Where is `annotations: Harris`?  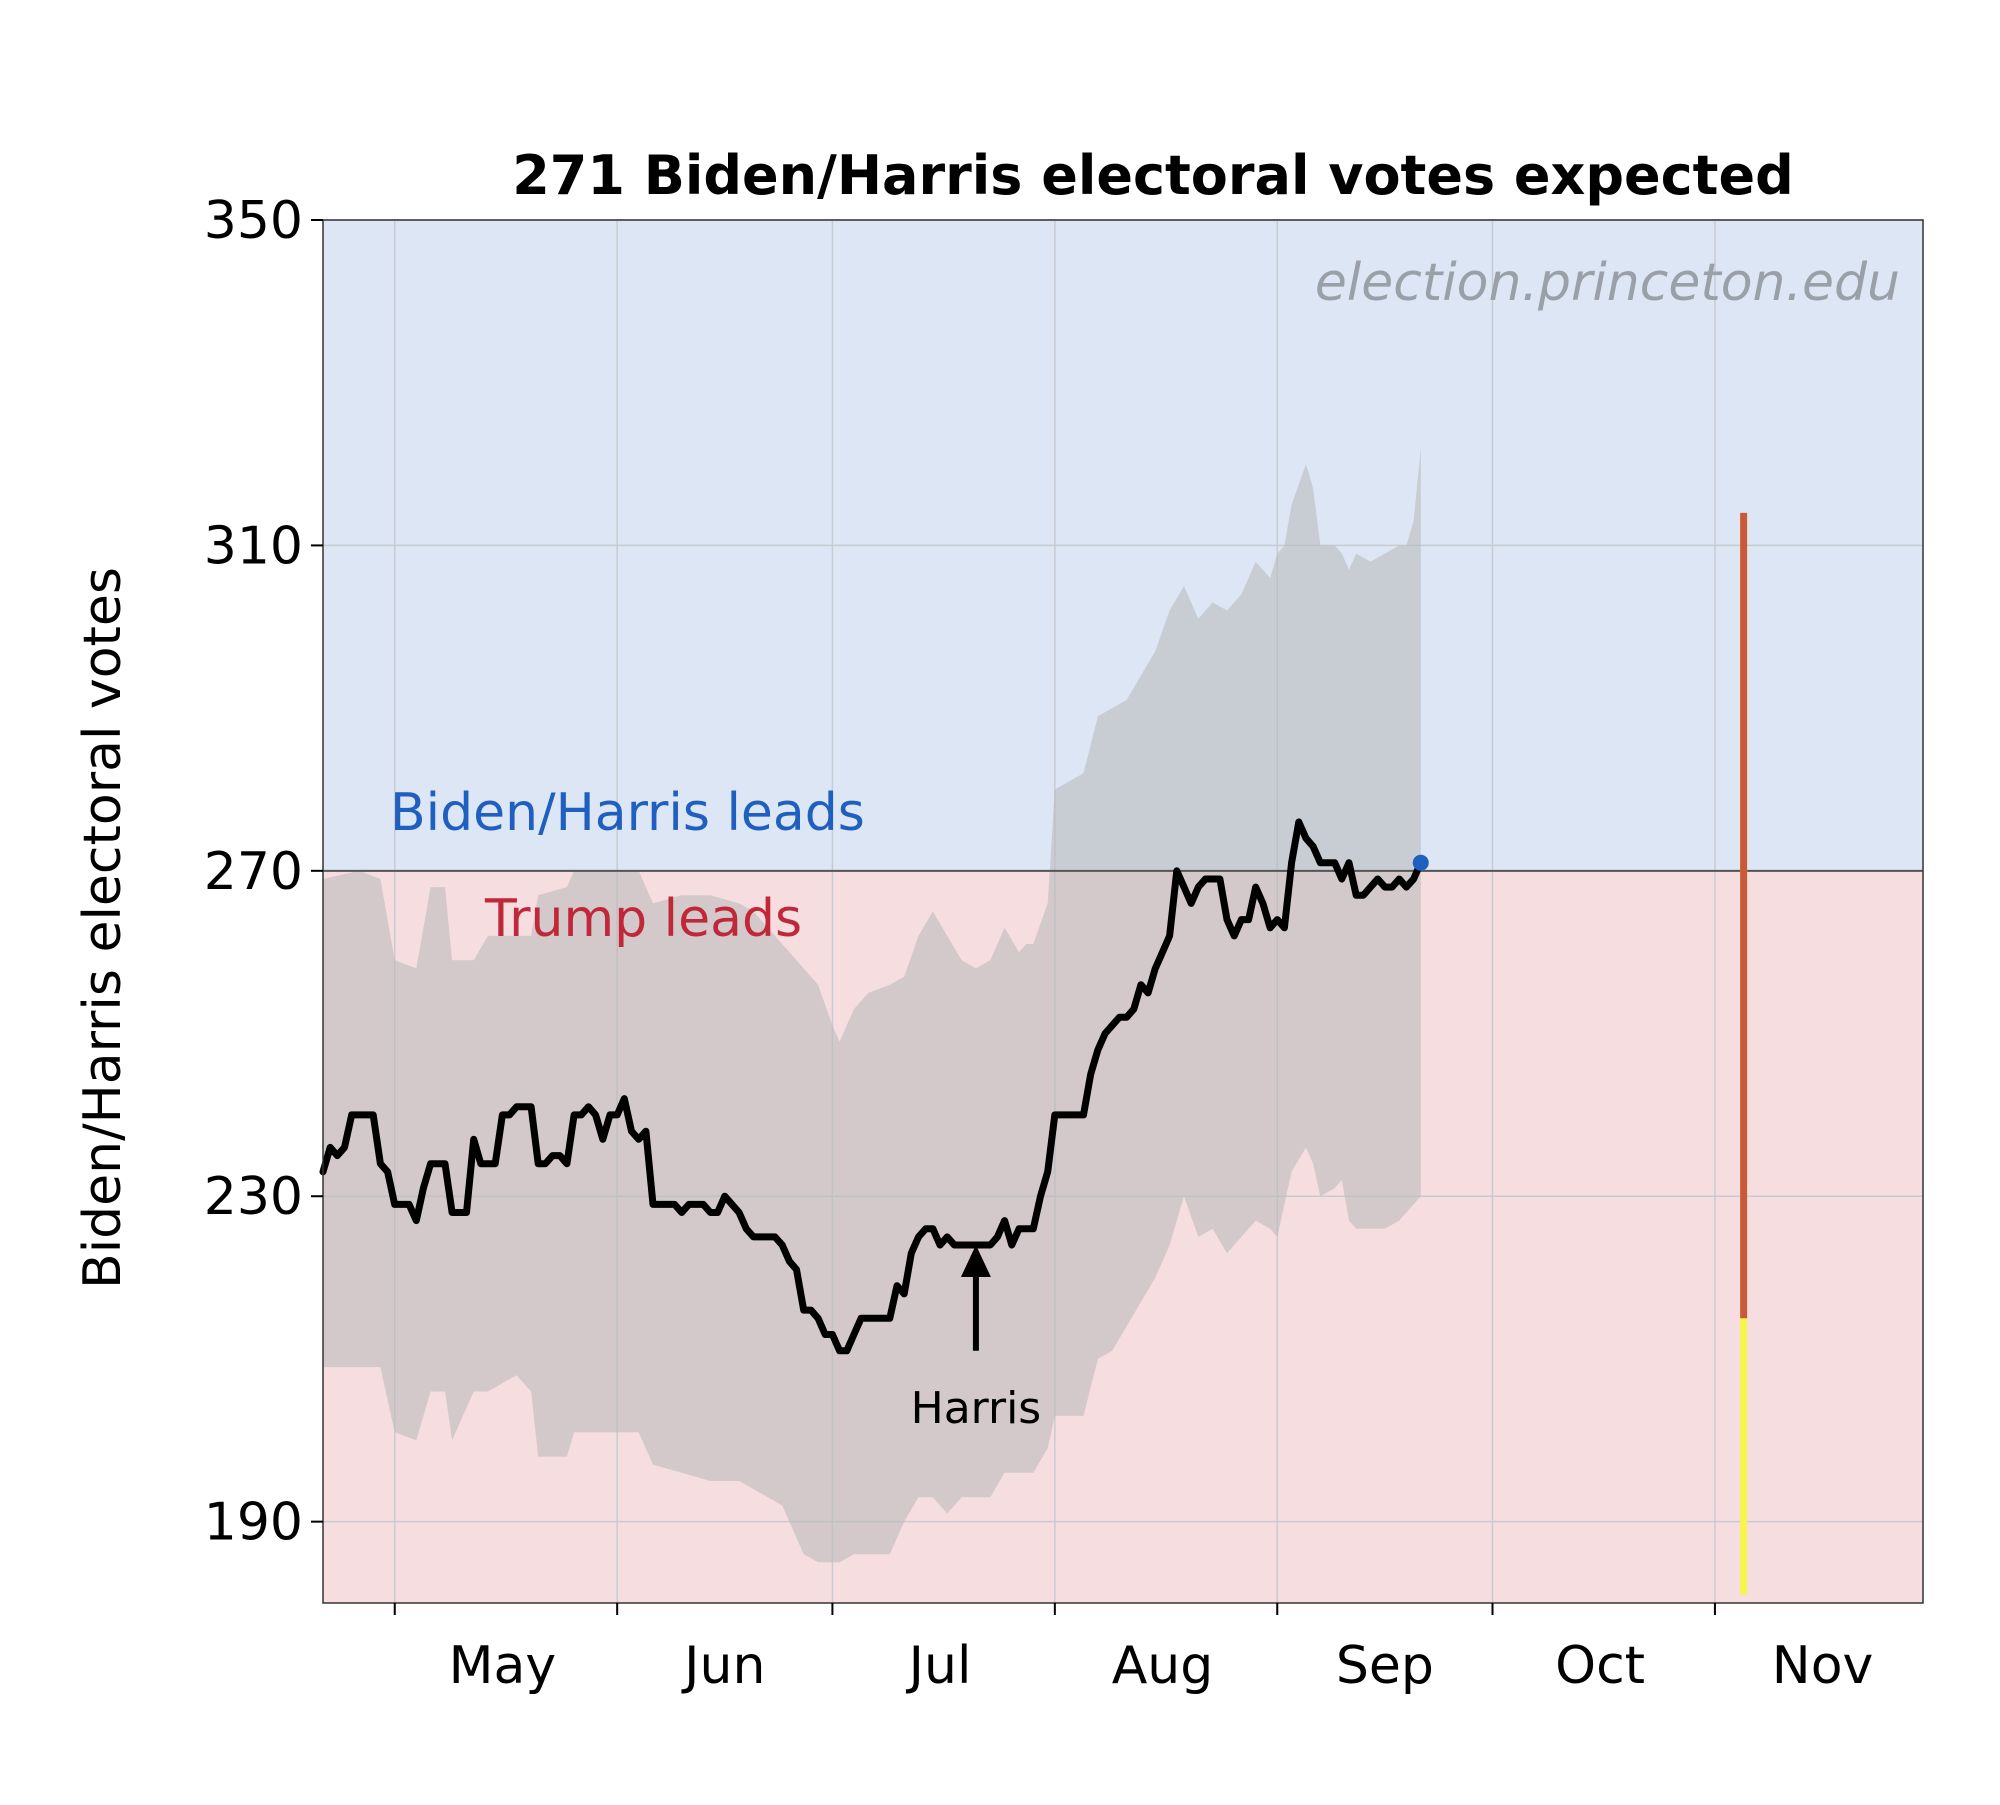
annotations: Harris is located at coordinates (976, 1339).